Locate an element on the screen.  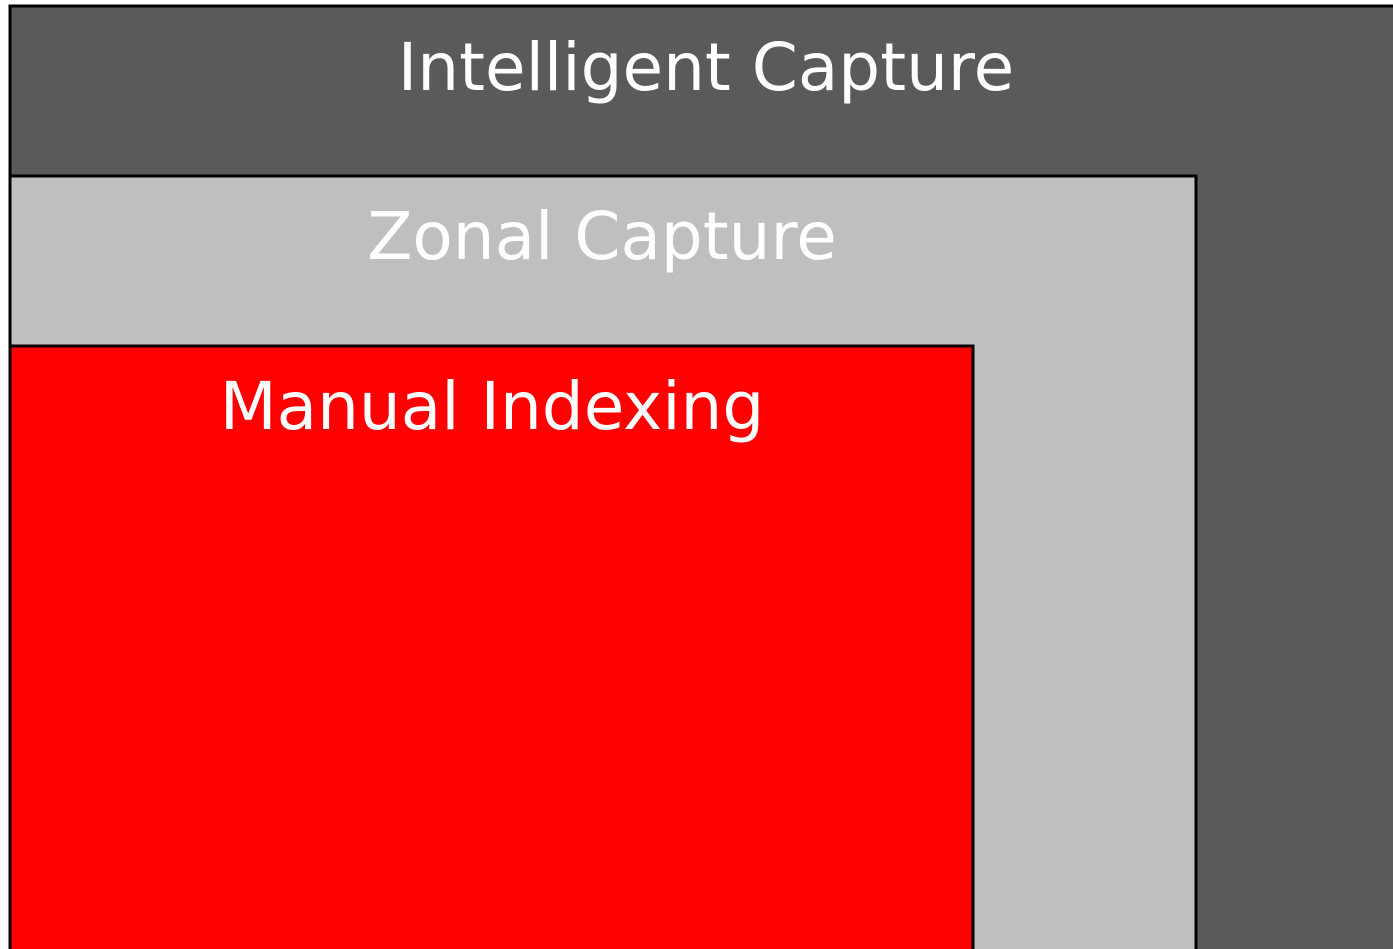
box-label: Zonal Capture is located at coordinates (602, 236).